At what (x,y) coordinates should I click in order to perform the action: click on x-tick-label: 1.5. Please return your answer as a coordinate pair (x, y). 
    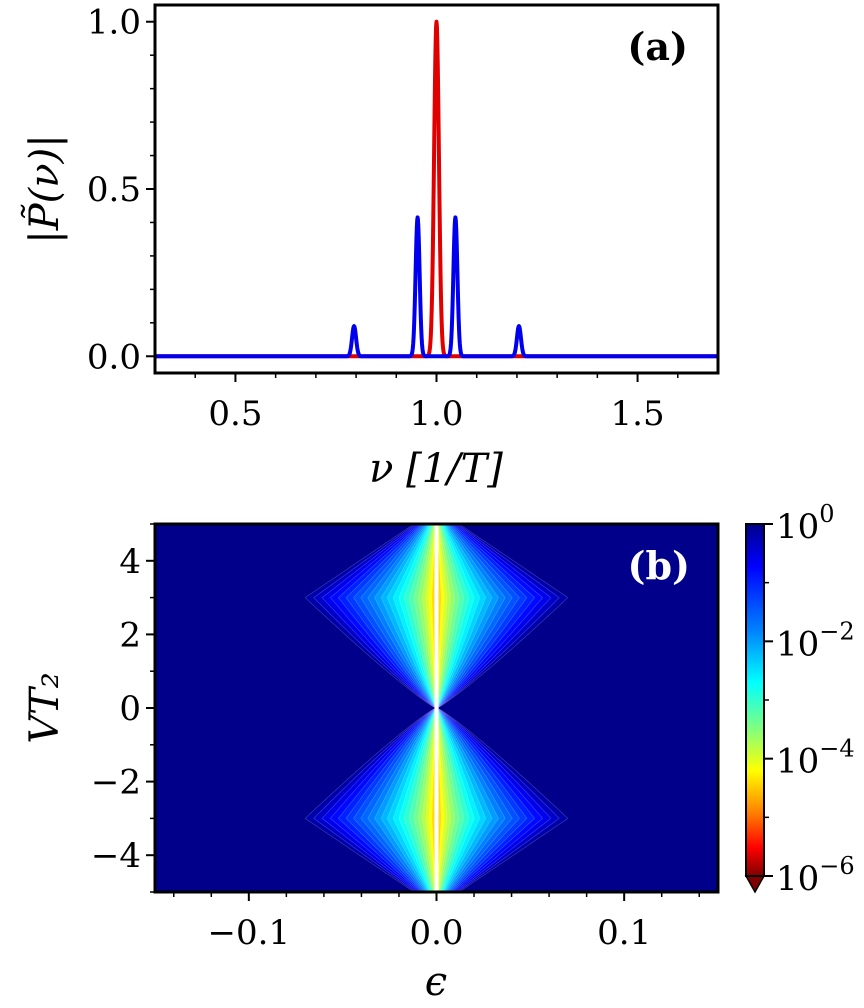
    Looking at the image, I should click on (638, 414).